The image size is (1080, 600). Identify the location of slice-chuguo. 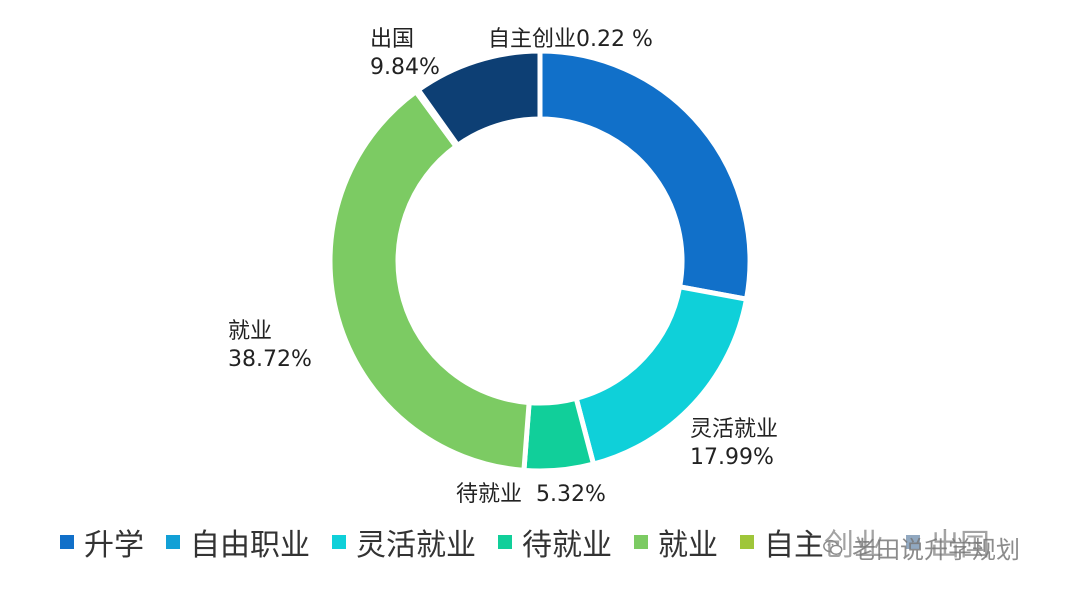
(478, 98).